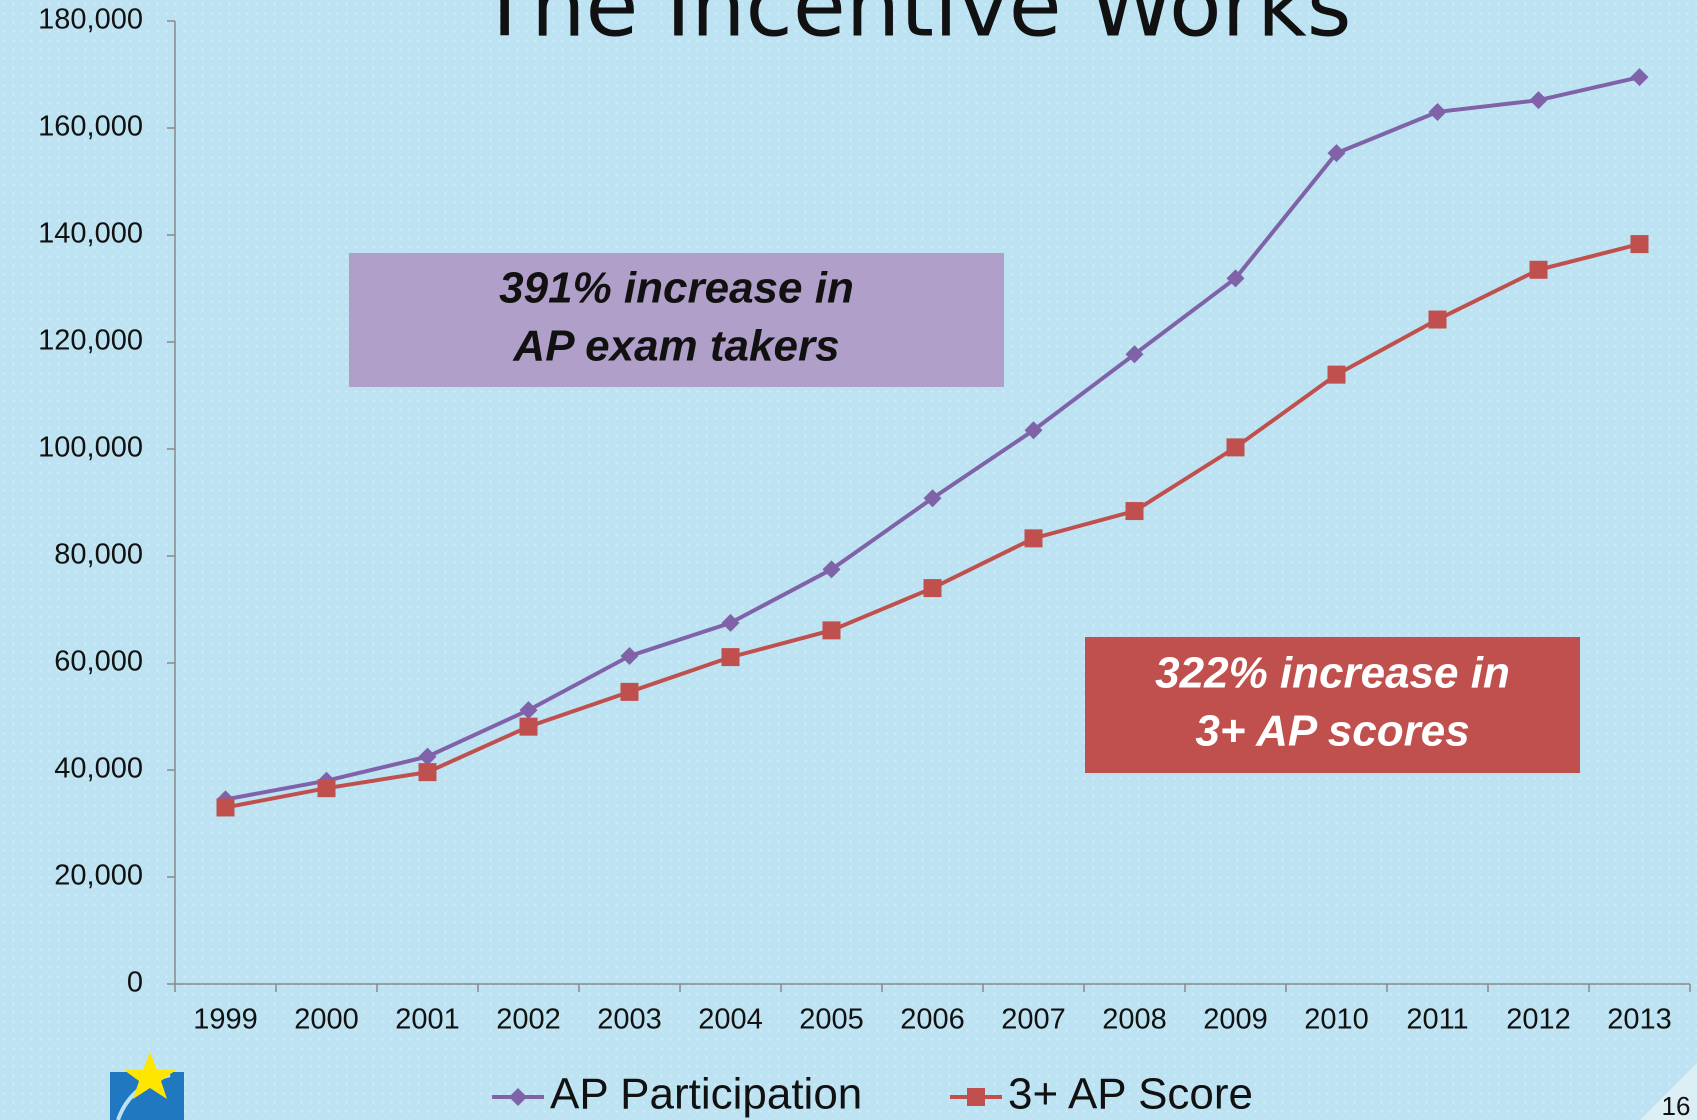  I want to click on x-tick-label: 2001, so click(427, 1020).